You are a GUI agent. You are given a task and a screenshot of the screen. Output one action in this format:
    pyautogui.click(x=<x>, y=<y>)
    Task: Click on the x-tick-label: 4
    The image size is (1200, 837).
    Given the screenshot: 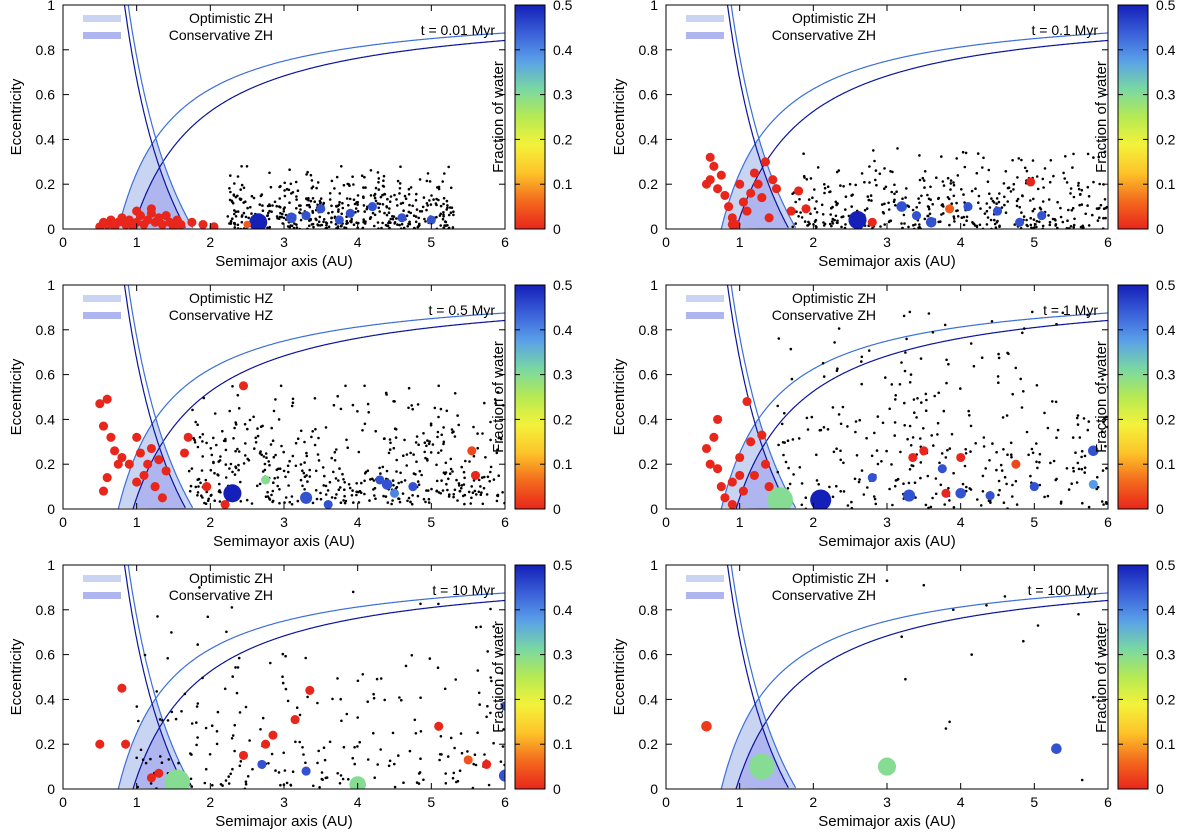 What is the action you would take?
    pyautogui.click(x=358, y=242)
    